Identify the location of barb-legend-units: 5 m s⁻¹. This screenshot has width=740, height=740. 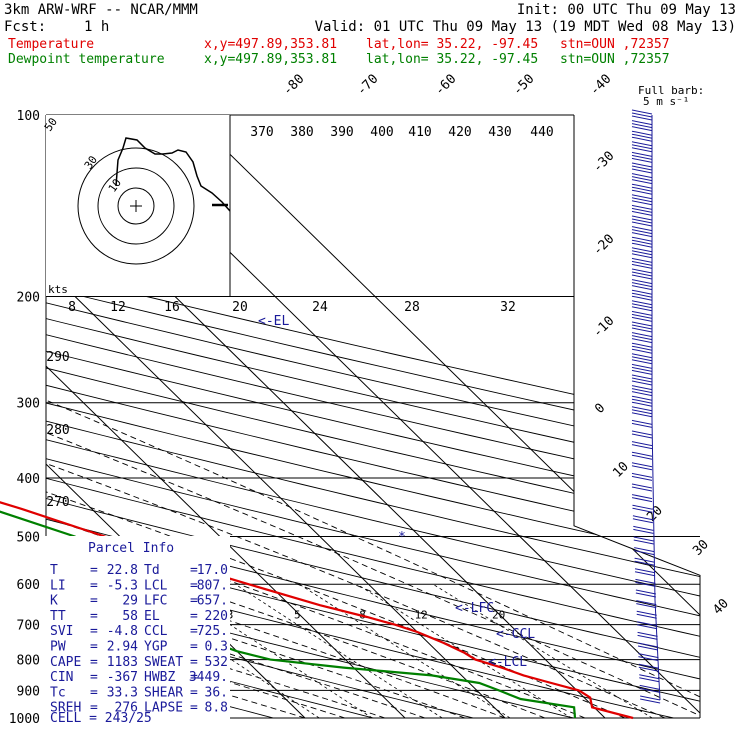
(666, 101).